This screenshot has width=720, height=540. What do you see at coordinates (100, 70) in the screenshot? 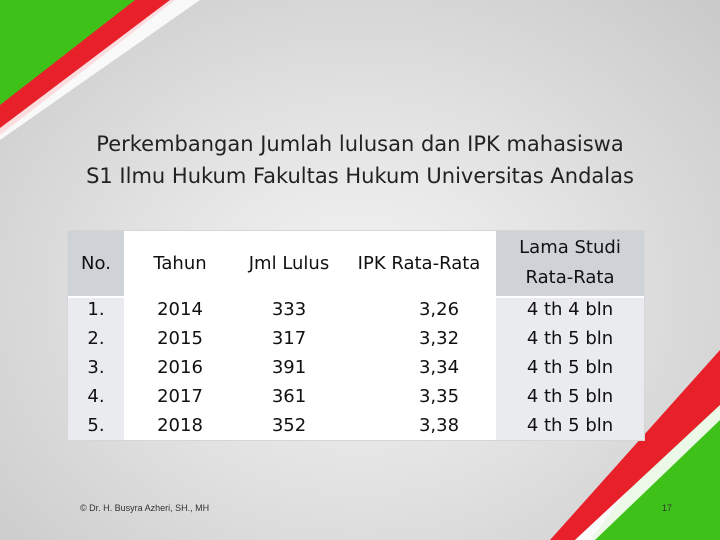
I see `top-left-ribbon` at bounding box center [100, 70].